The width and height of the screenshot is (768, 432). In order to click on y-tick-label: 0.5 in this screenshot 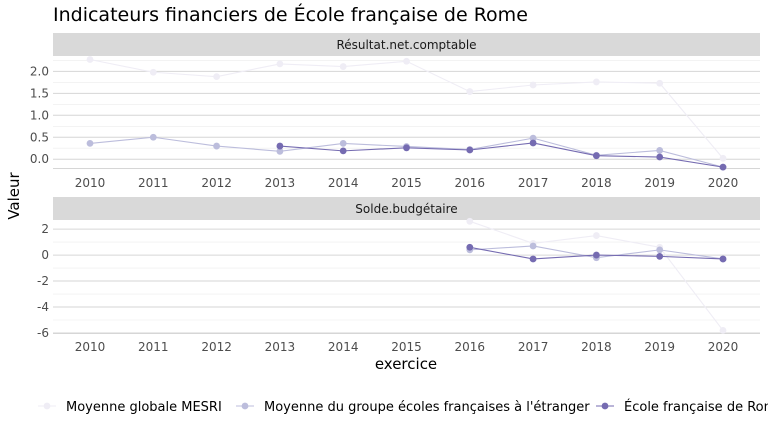, I will do `click(39, 137)`.